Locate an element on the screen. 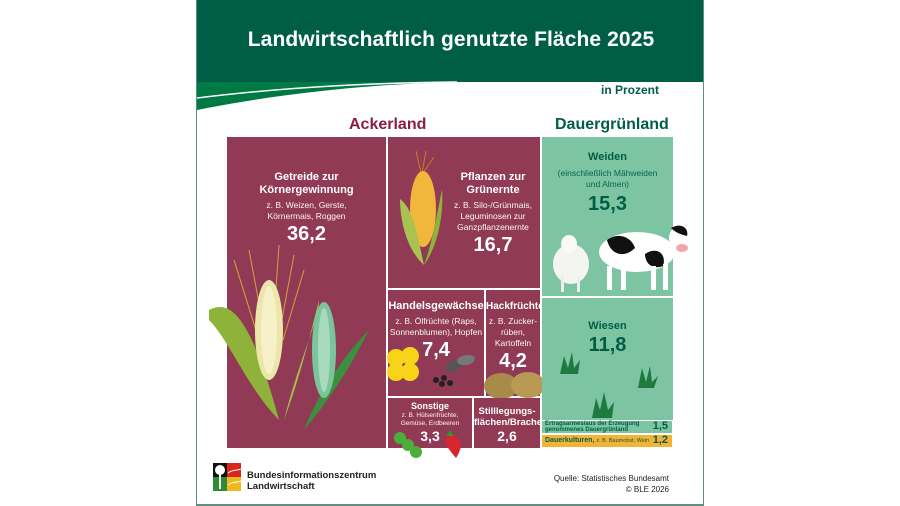 The image size is (900, 506). org-name-line: Landwirtschaft is located at coordinates (281, 486).